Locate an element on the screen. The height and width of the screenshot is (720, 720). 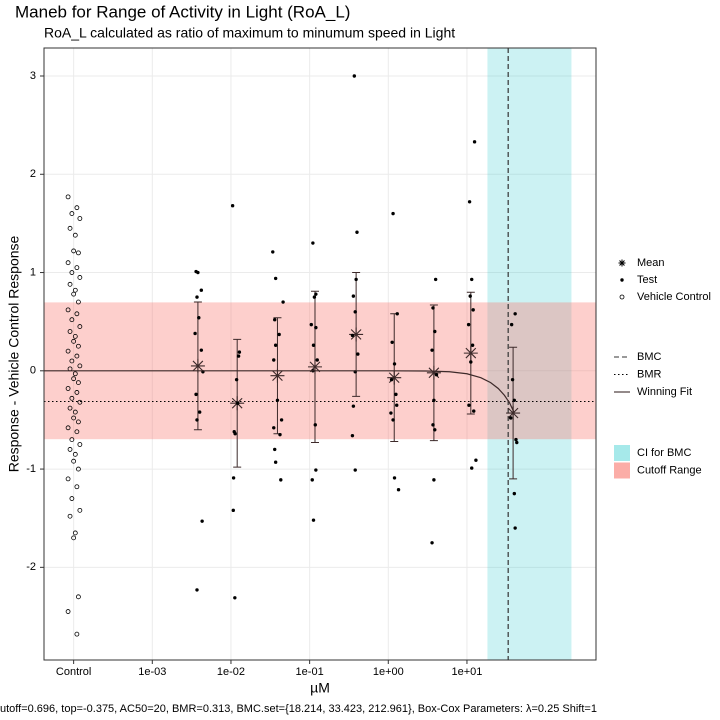
legend-label: Vehicle Control is located at coordinates (674, 297).